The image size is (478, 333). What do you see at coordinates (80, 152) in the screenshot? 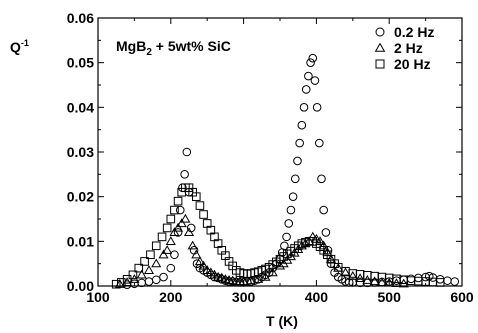
I see `y-tick-label: 0.03` at bounding box center [80, 152].